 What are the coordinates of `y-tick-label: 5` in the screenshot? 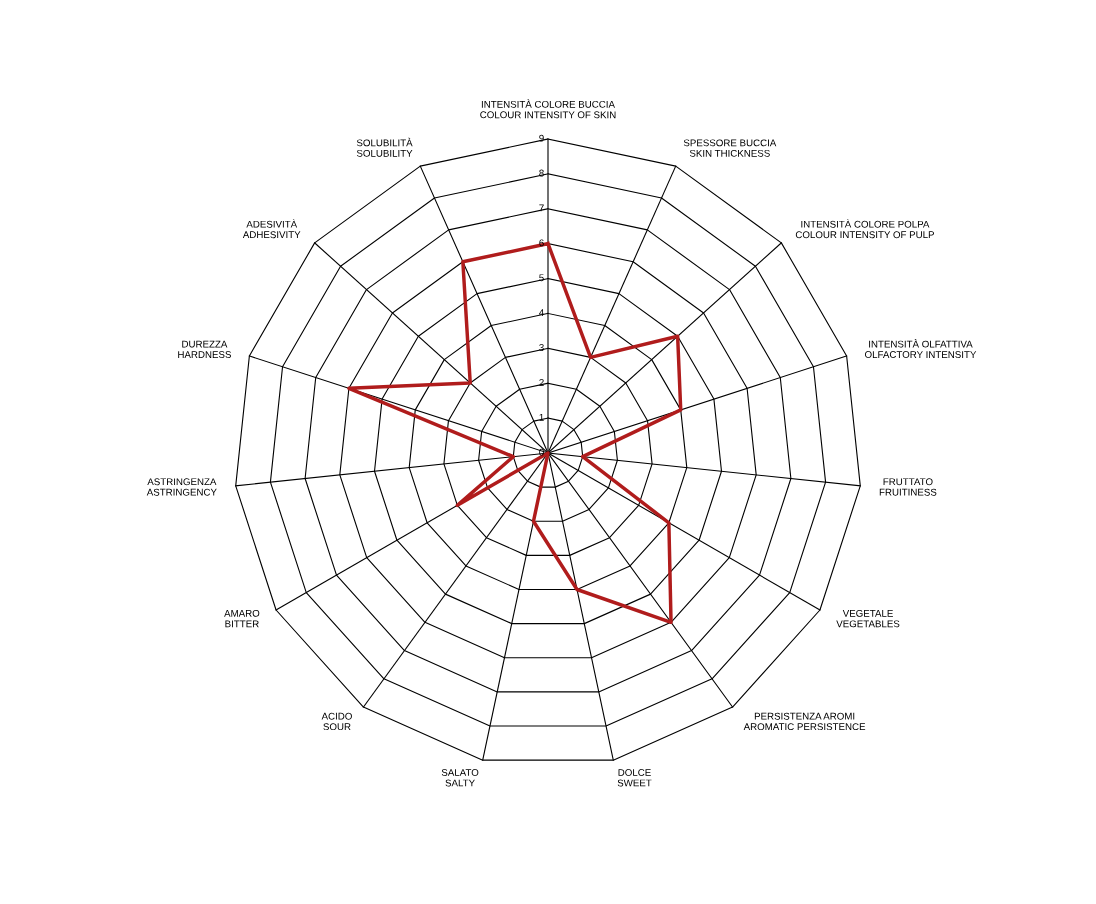 It's located at (541, 278).